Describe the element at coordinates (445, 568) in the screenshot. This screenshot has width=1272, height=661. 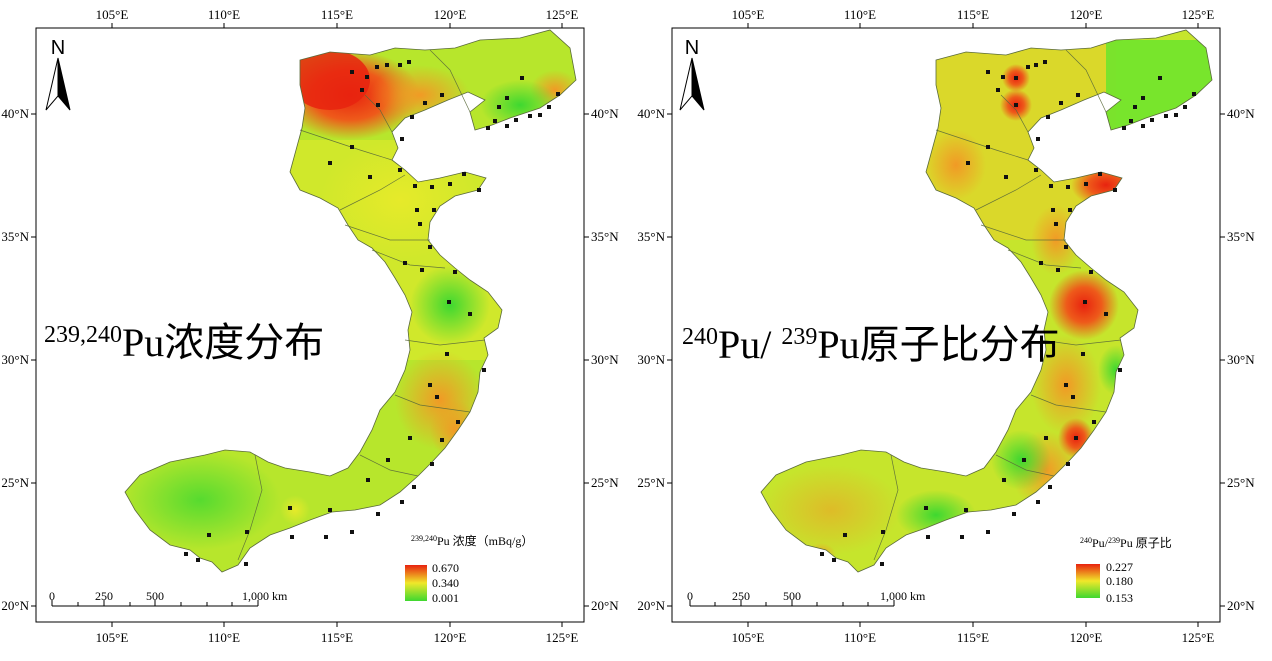
I see `legend-max: 0.670` at that location.